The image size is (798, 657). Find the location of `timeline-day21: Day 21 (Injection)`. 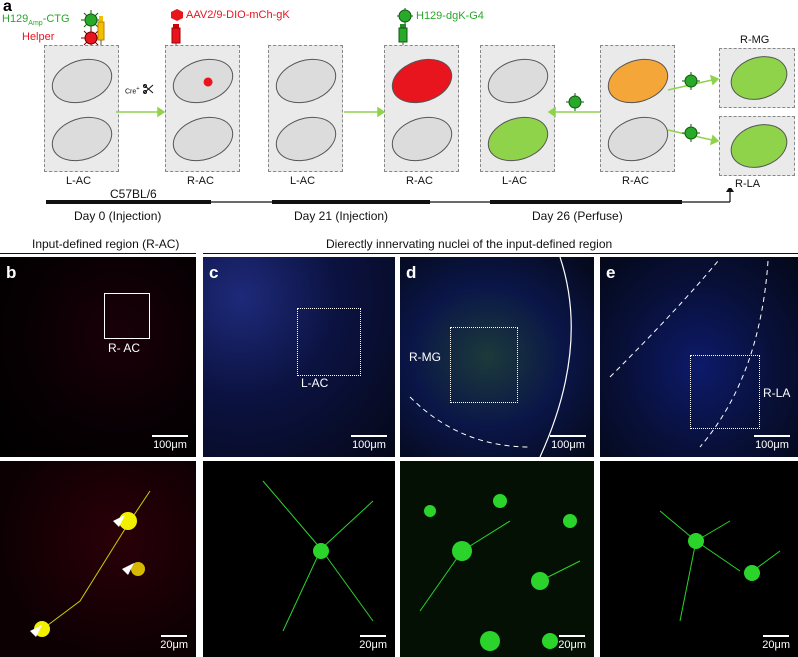

timeline-day21: Day 21 (Injection) is located at coordinates (341, 216).